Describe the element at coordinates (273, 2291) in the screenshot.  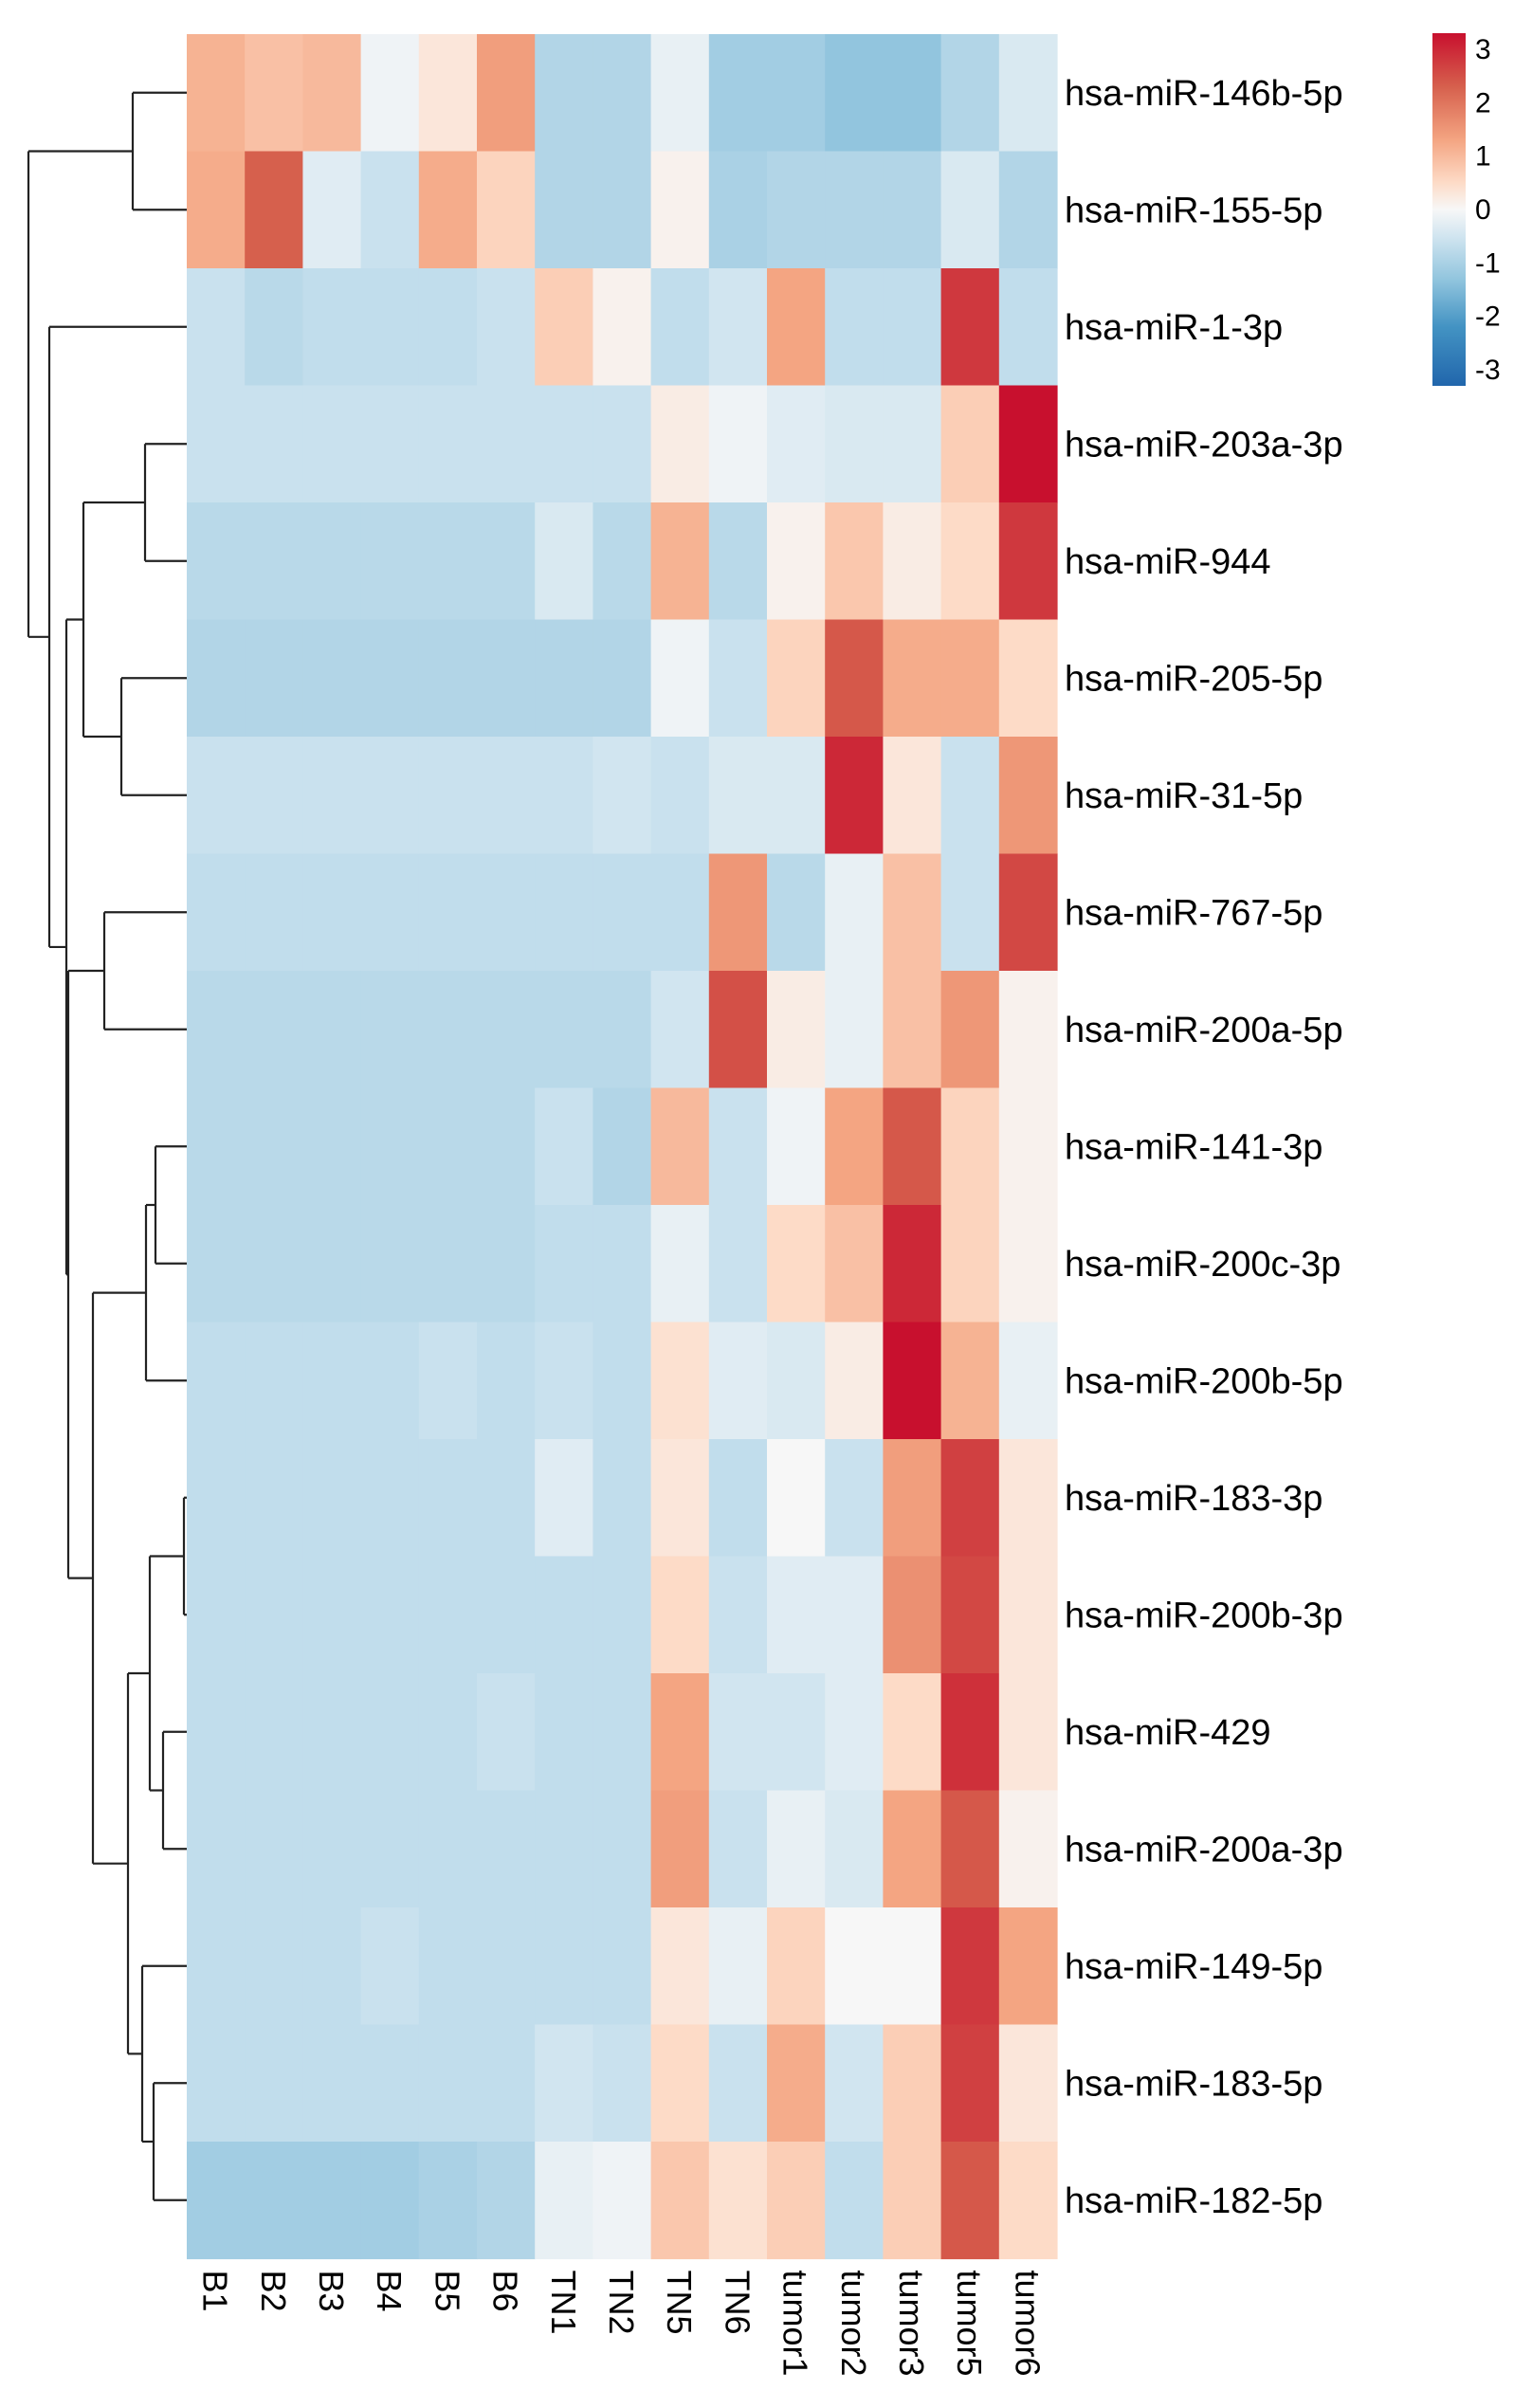
I see `column-label: B2` at that location.